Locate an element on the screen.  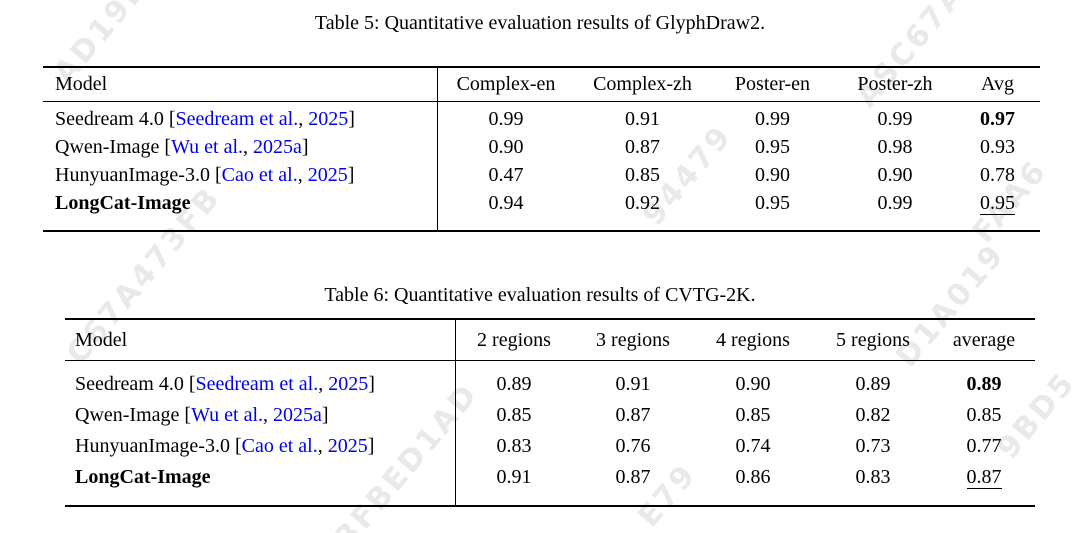
underlined-value: 0.95 is located at coordinates (997, 203).